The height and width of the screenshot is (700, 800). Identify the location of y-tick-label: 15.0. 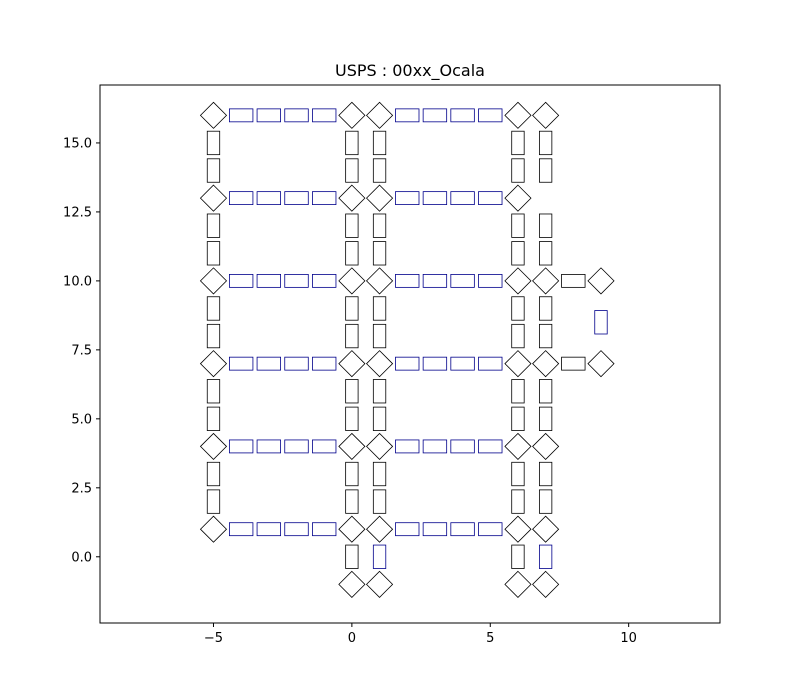
(77, 143).